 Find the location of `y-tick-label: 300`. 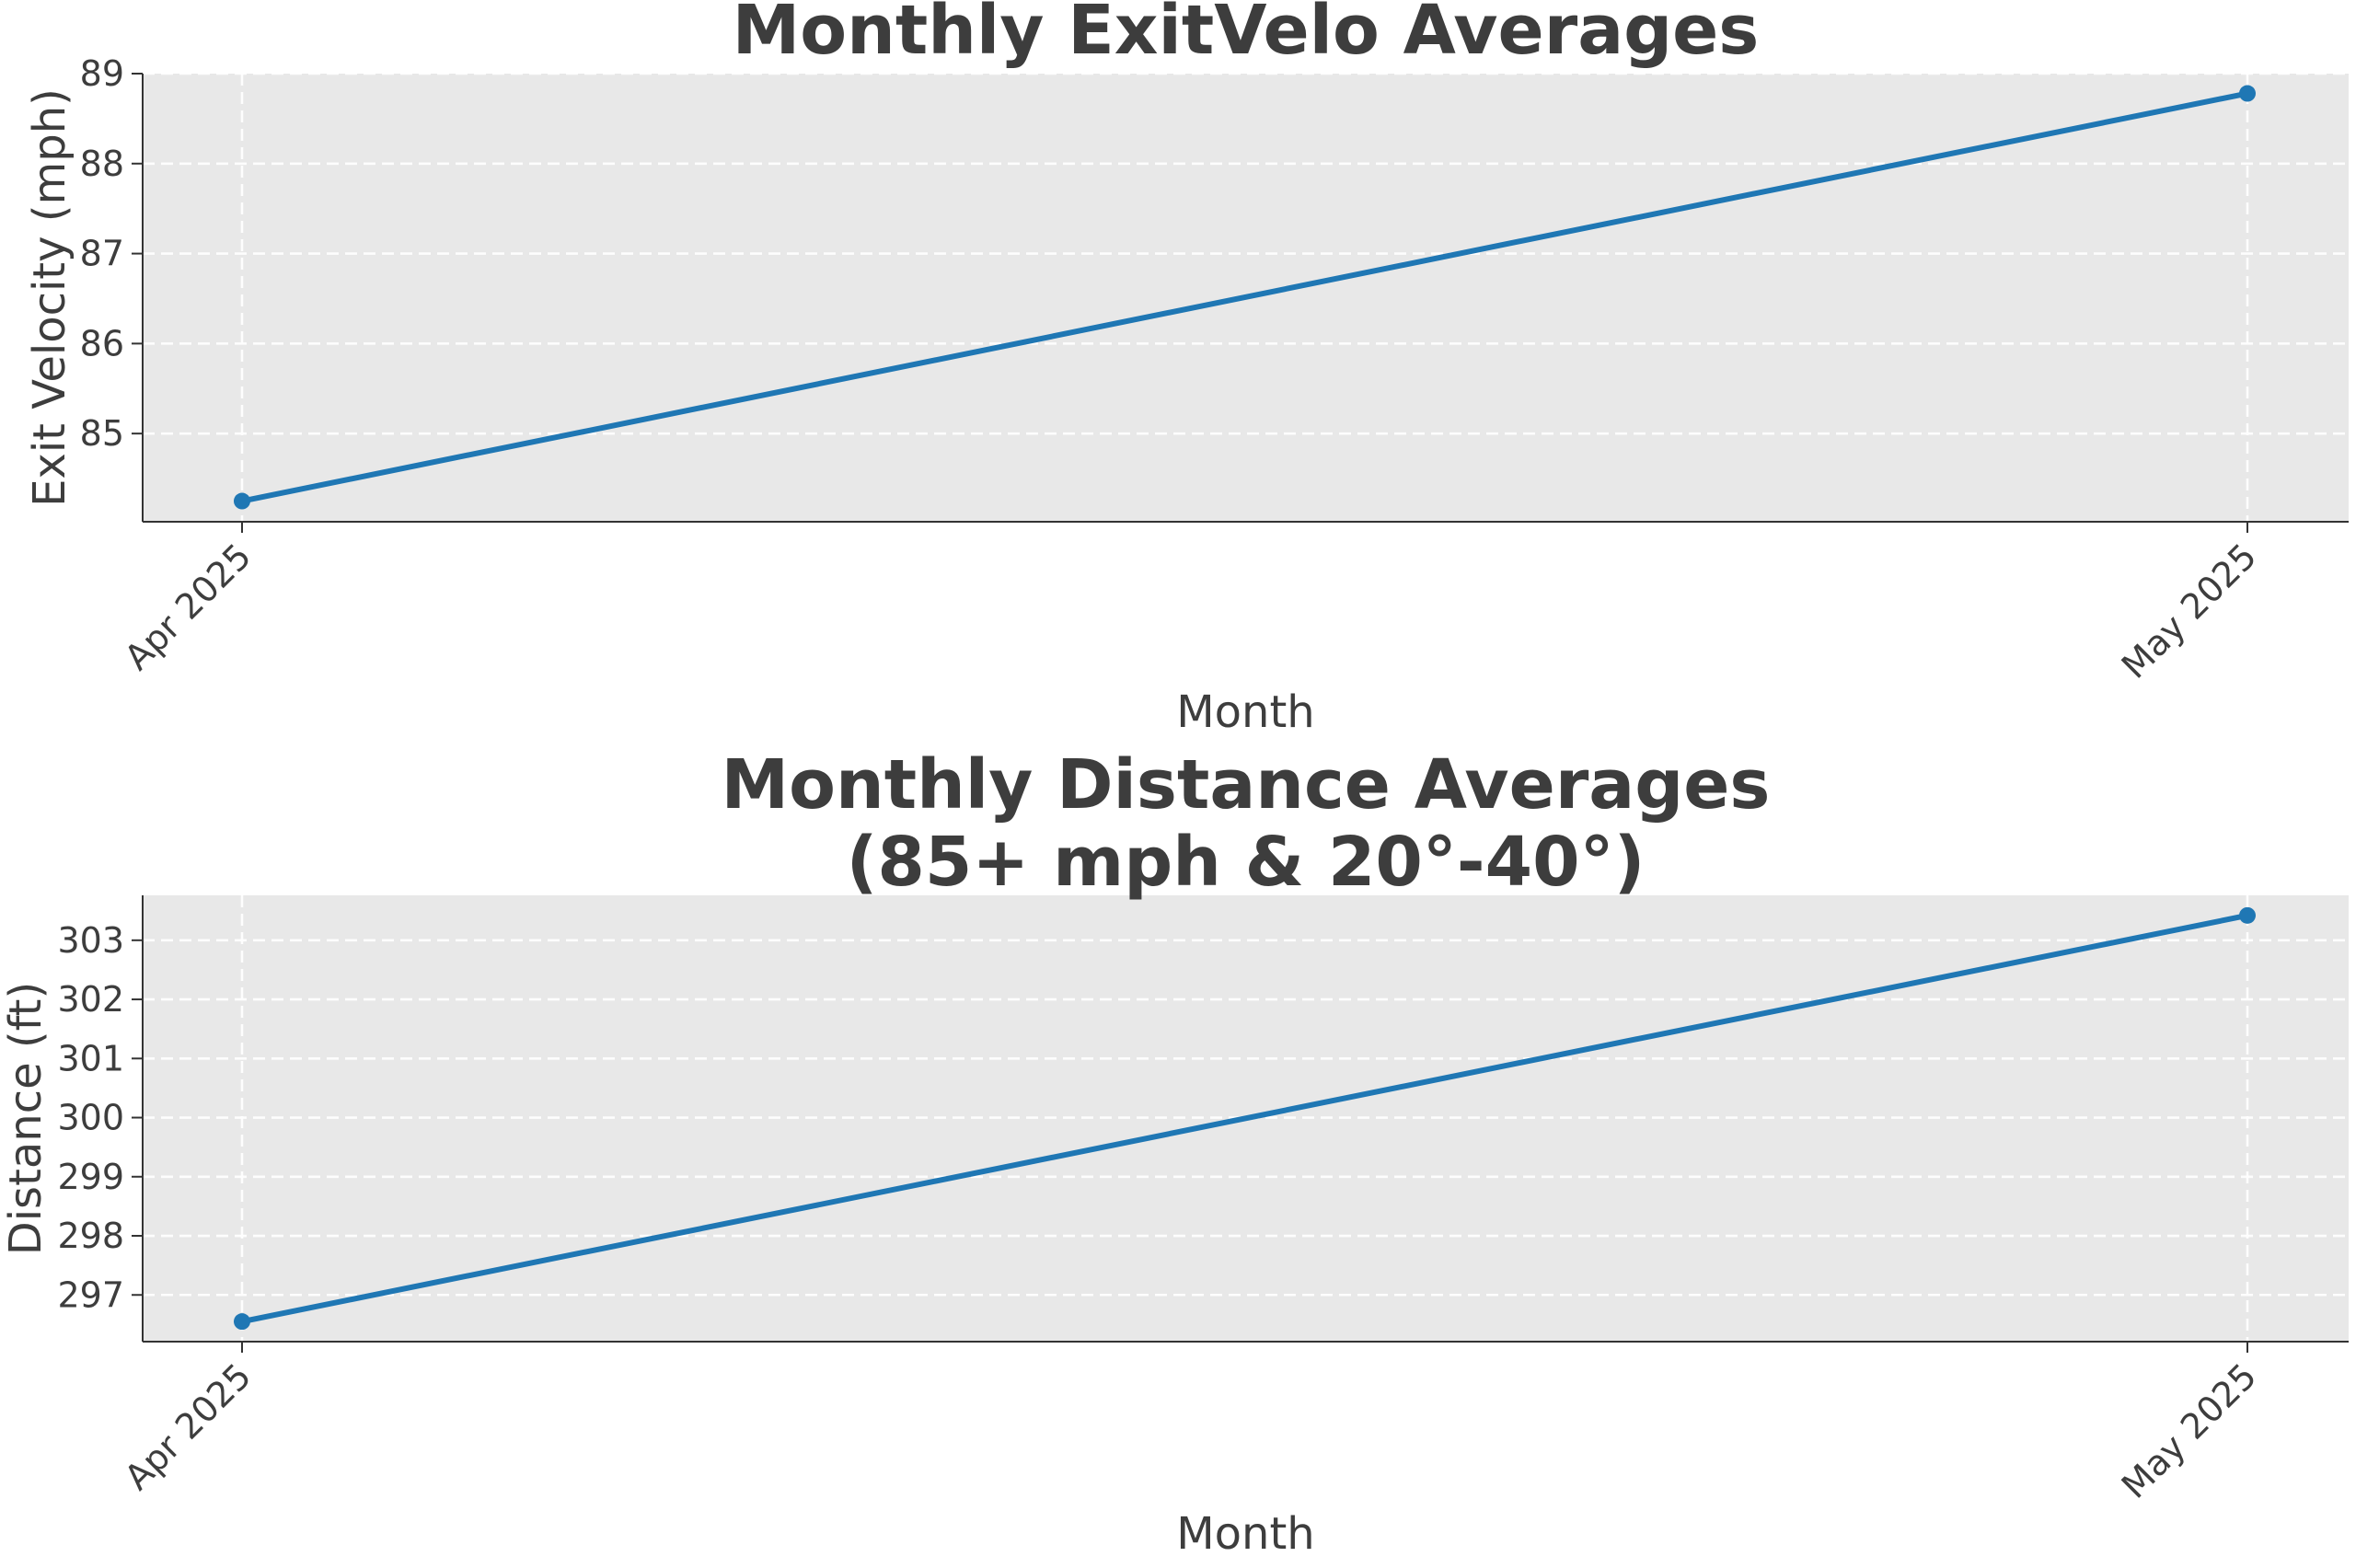

y-tick-label: 300 is located at coordinates (90, 1118).